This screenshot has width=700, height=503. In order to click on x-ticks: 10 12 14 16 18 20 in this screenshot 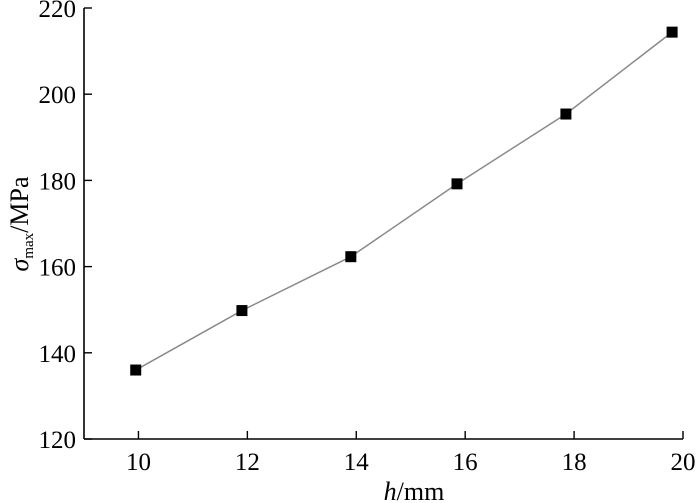, I will do `click(411, 453)`.